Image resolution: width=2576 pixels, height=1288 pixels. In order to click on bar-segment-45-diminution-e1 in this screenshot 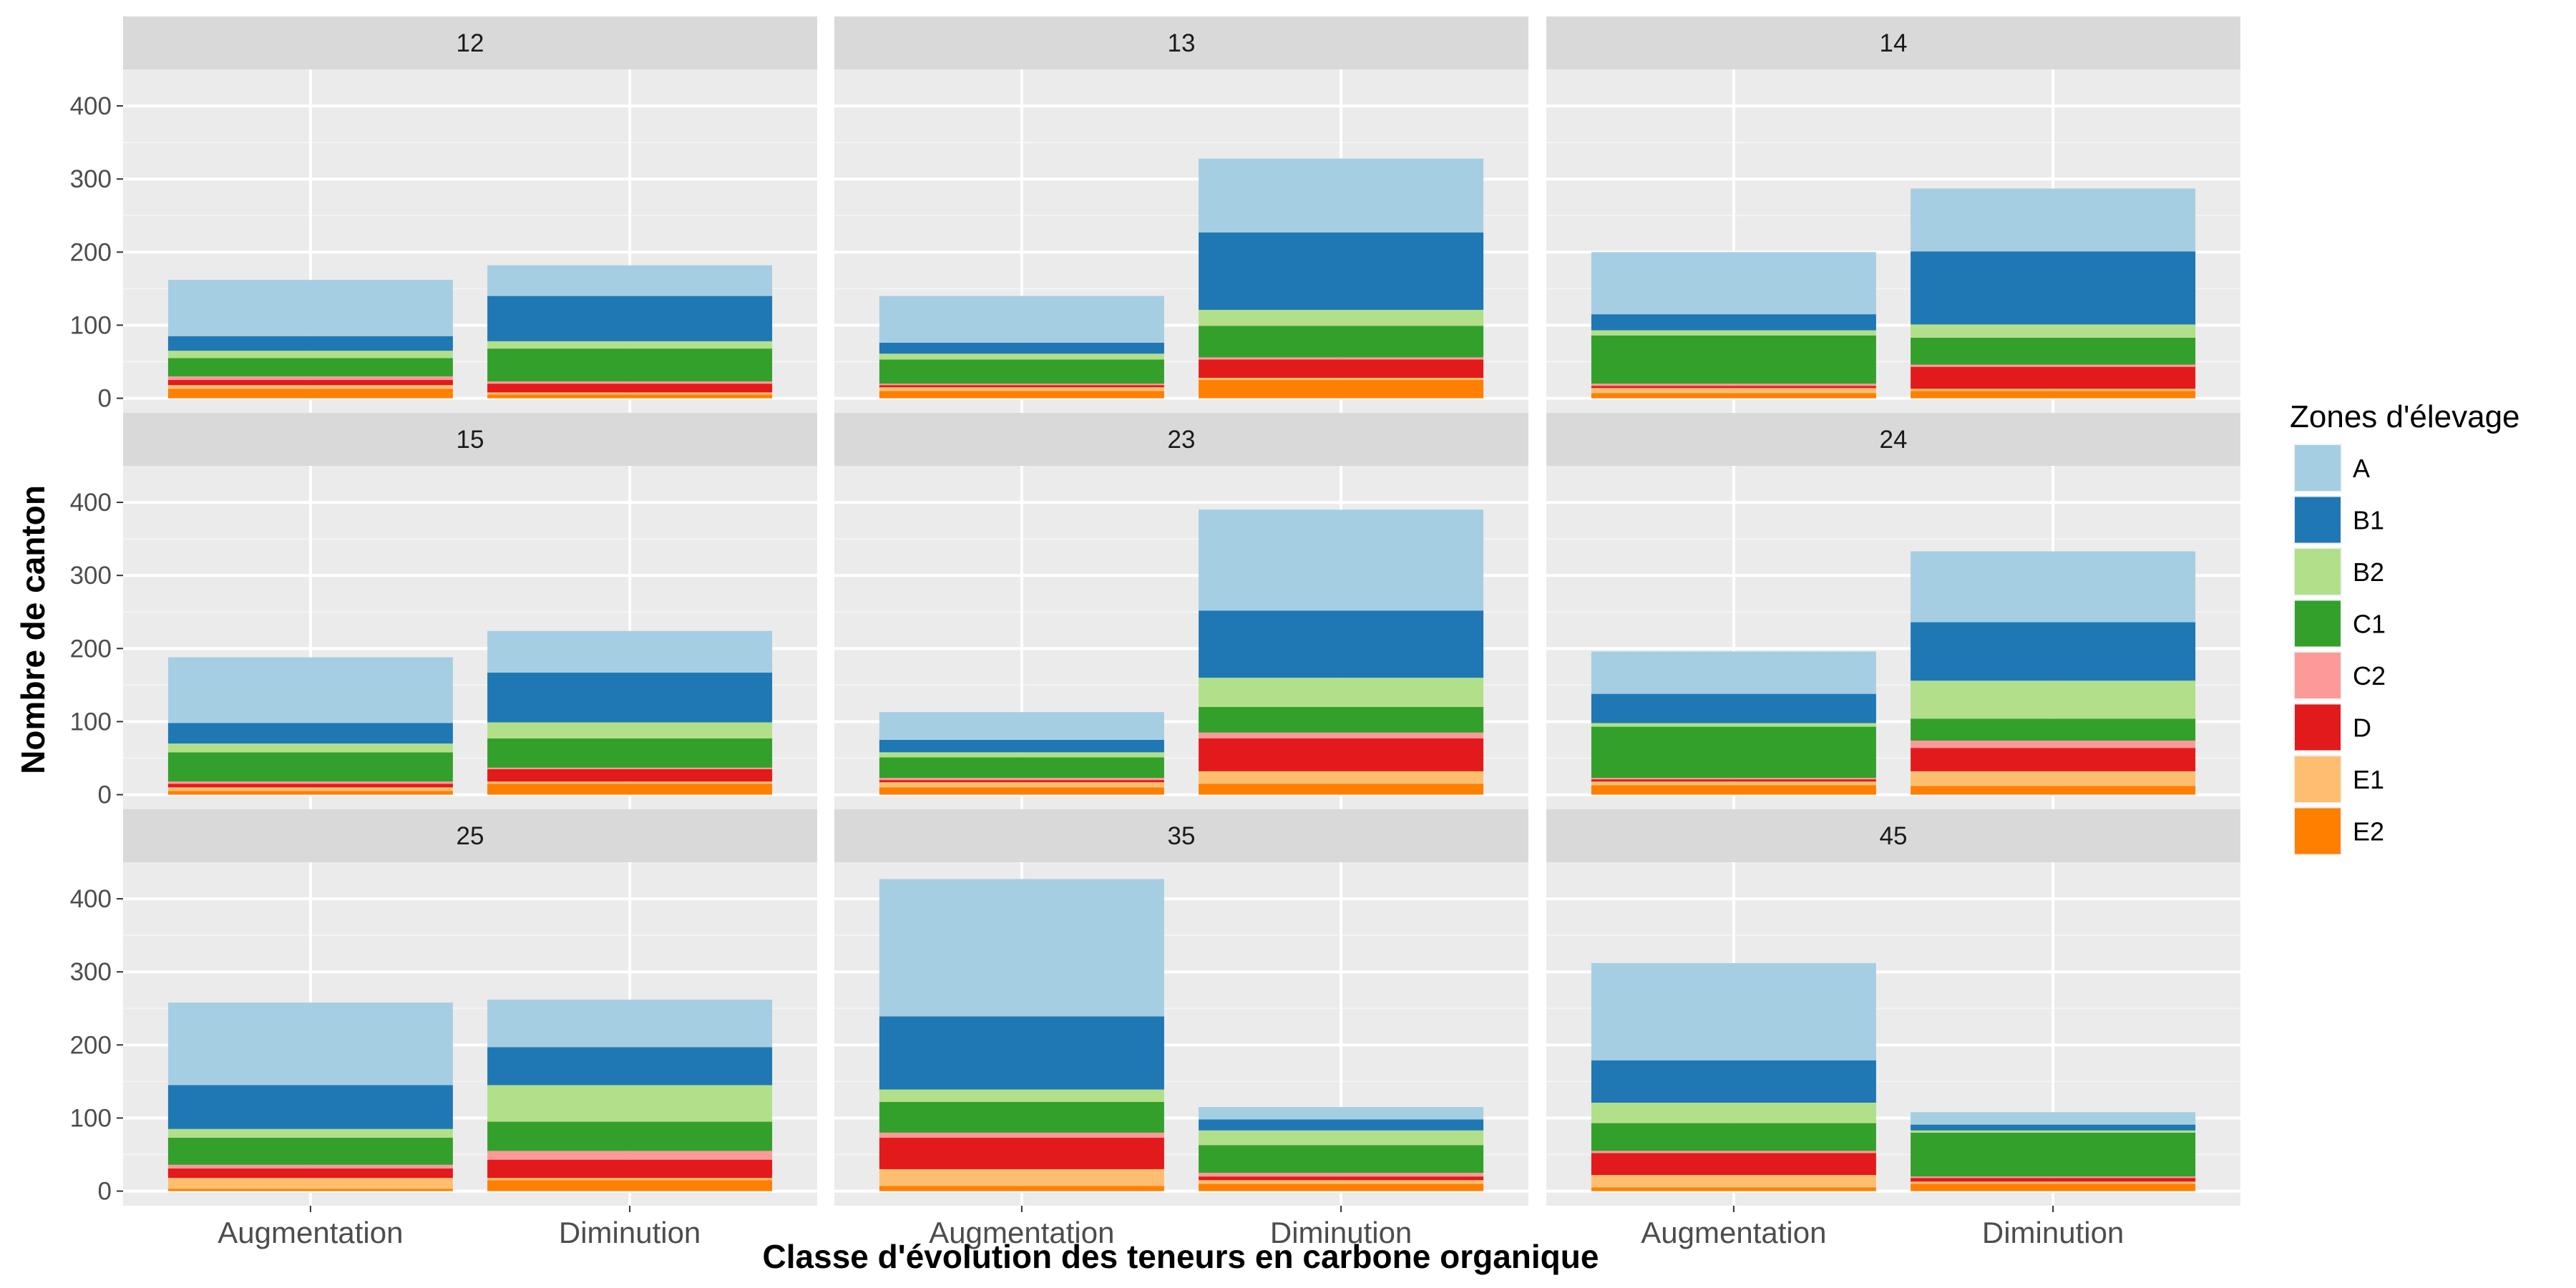, I will do `click(2053, 1182)`.